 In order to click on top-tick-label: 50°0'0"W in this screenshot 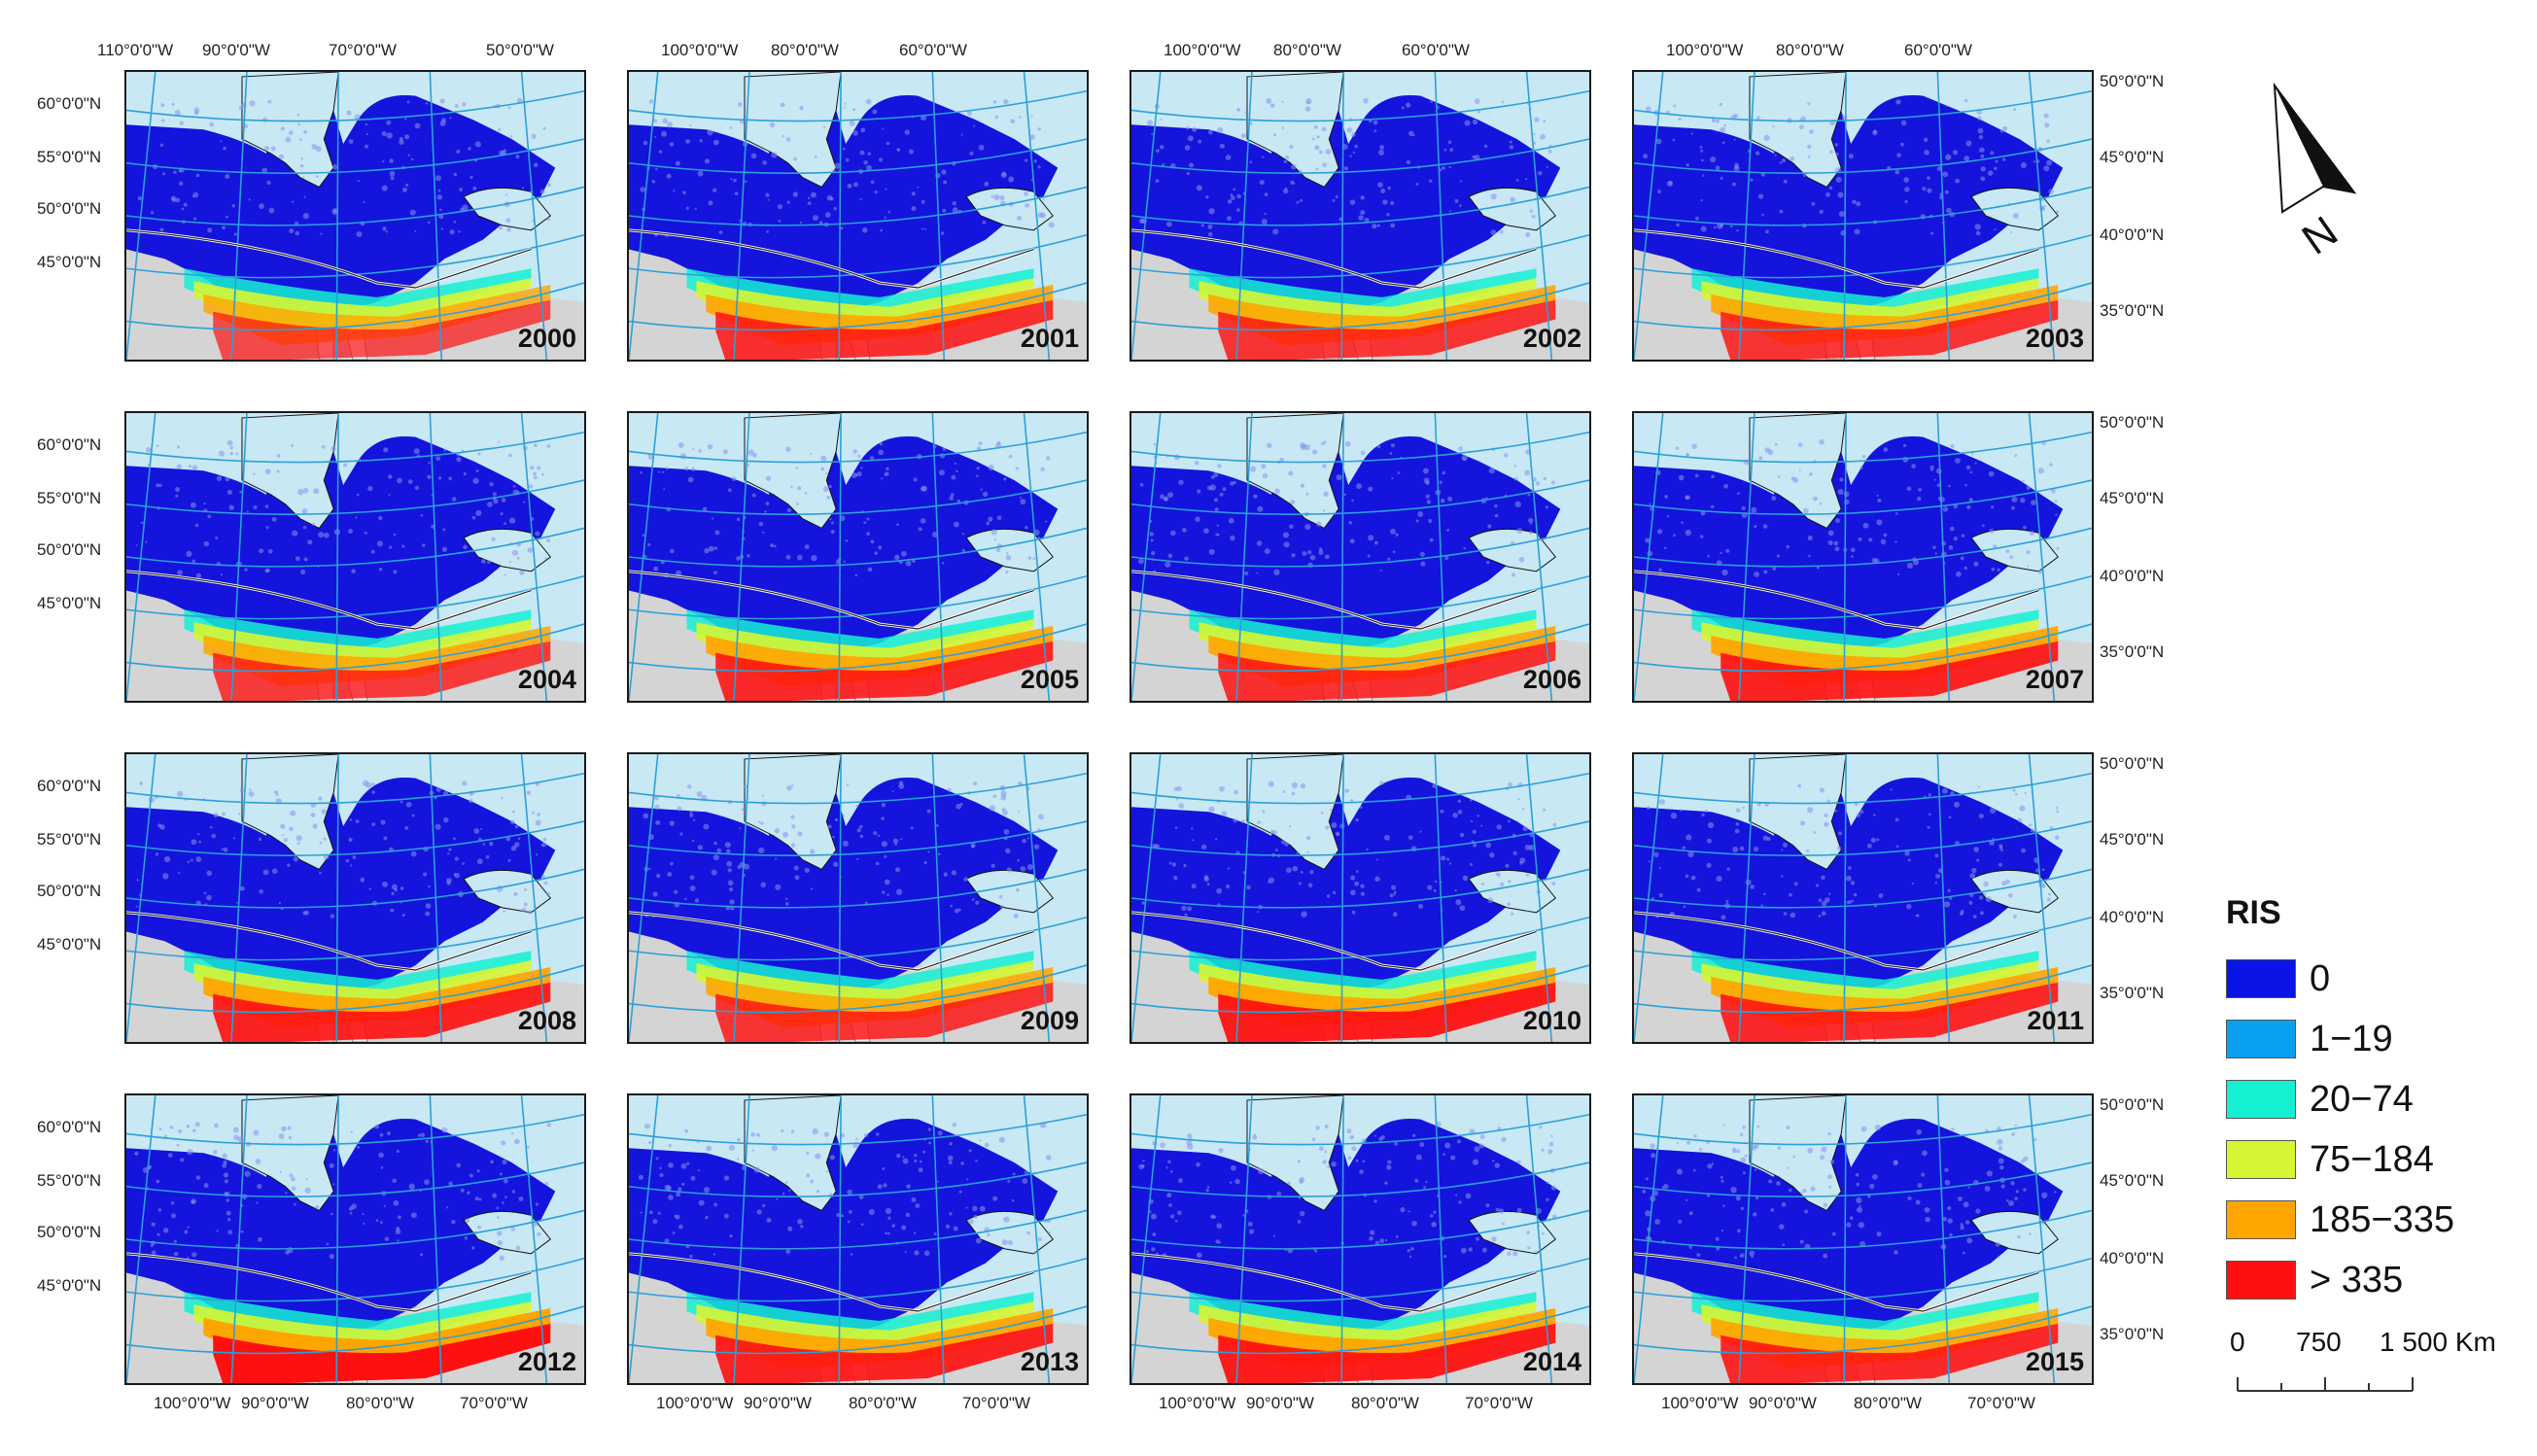, I will do `click(520, 50)`.